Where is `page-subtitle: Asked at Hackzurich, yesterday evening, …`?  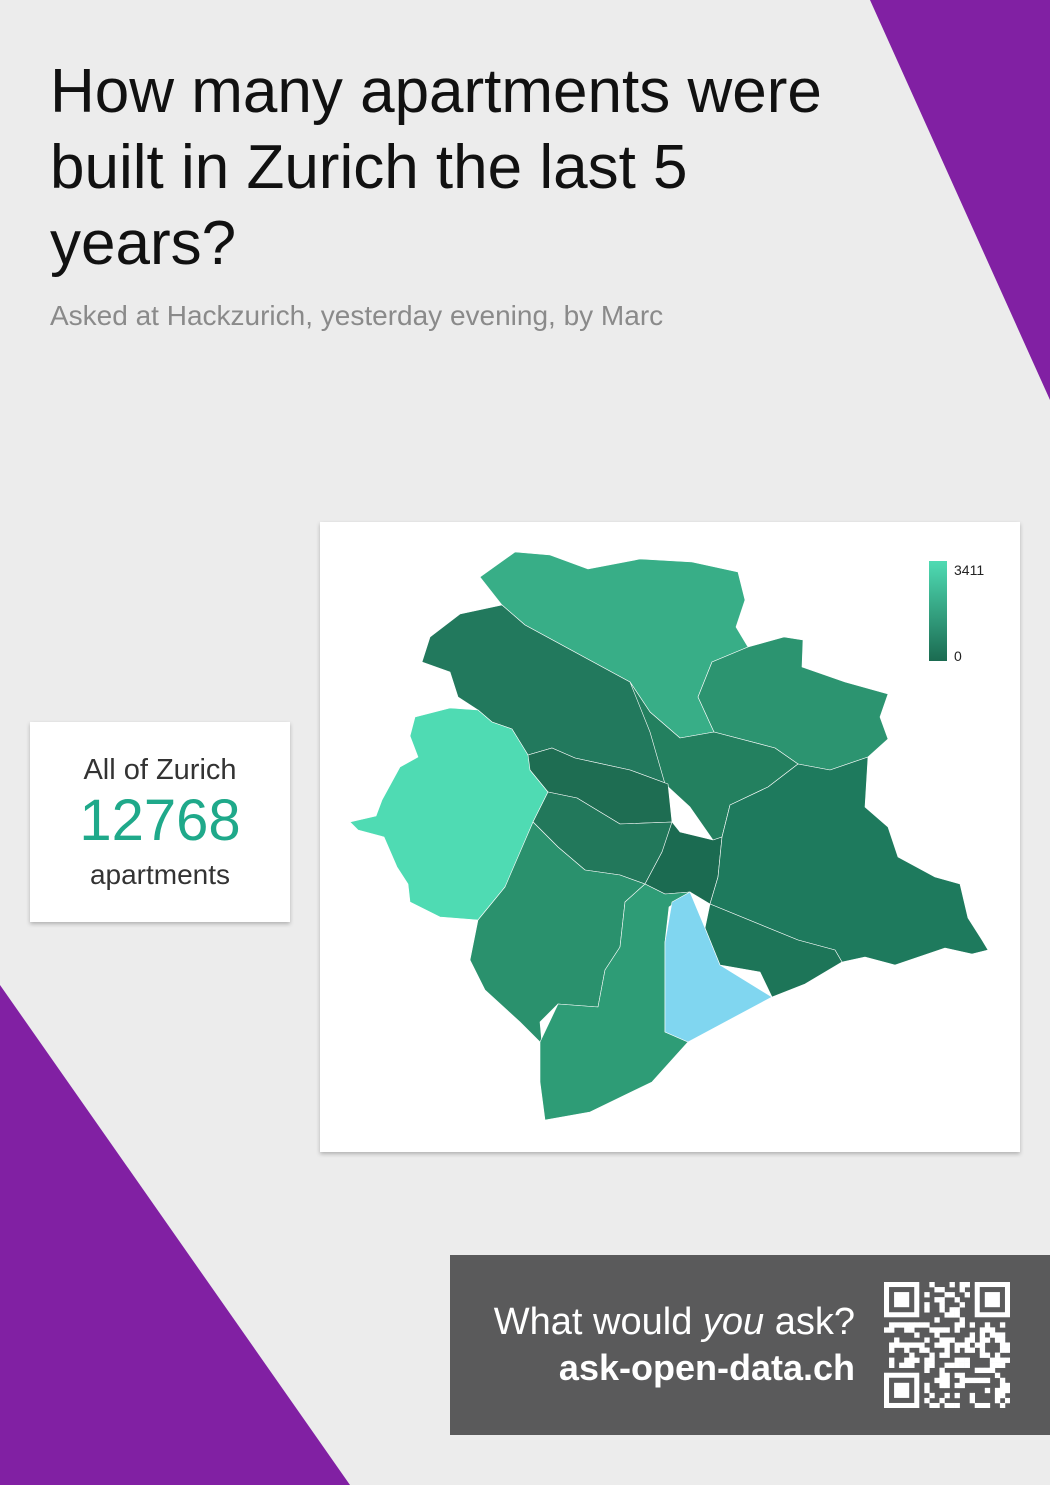
page-subtitle: Asked at Hackzurich, yesterday evening, … is located at coordinates (357, 315).